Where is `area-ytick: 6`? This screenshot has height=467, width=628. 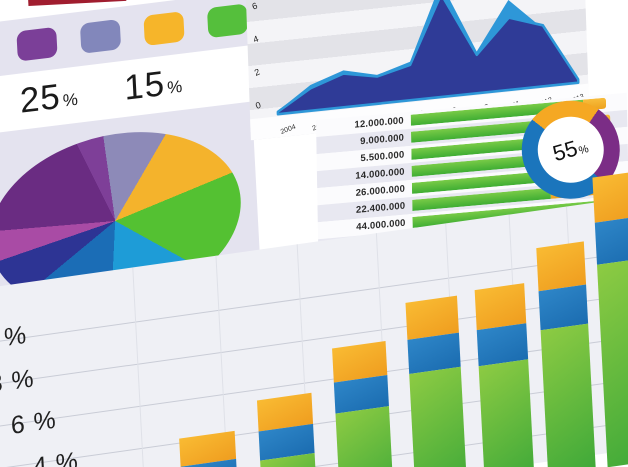 area-ytick: 6 is located at coordinates (254, 6).